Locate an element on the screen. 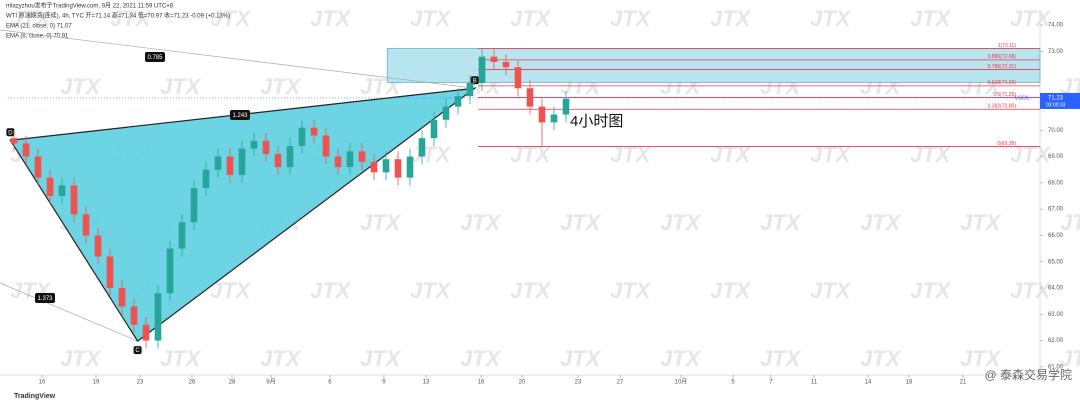 The width and height of the screenshot is (1080, 404). x-tick-label: 27 is located at coordinates (620, 383).